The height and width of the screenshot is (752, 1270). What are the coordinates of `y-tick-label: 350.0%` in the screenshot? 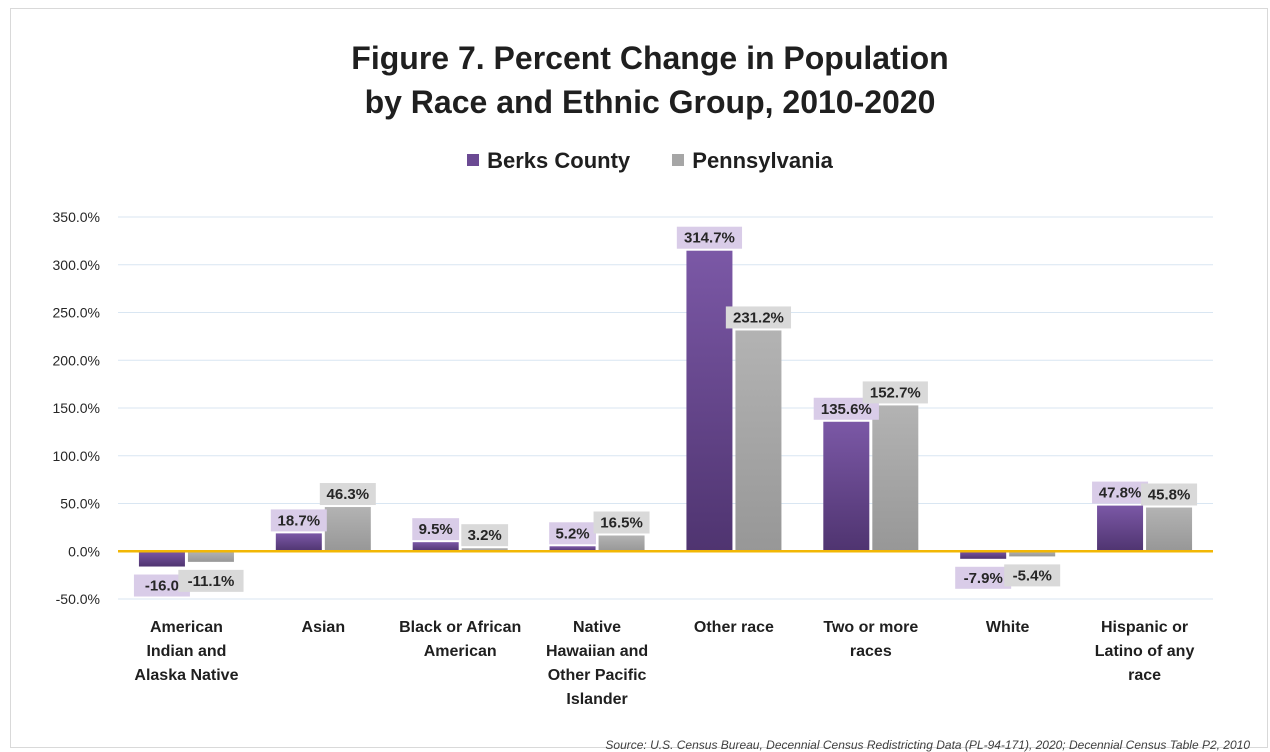 It's located at (76, 217).